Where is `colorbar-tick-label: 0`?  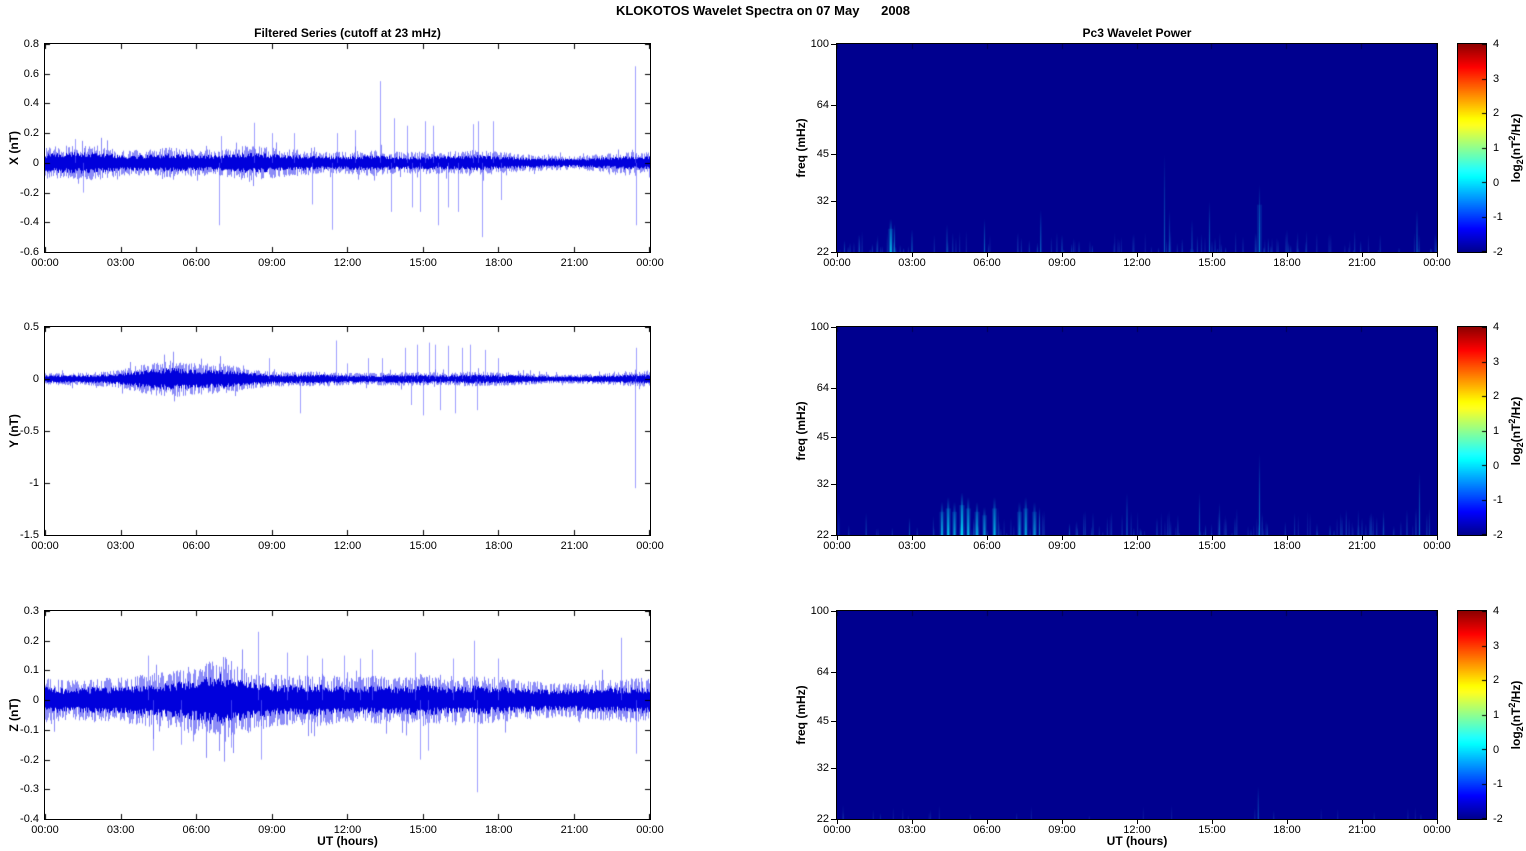 colorbar-tick-label: 0 is located at coordinates (1496, 749).